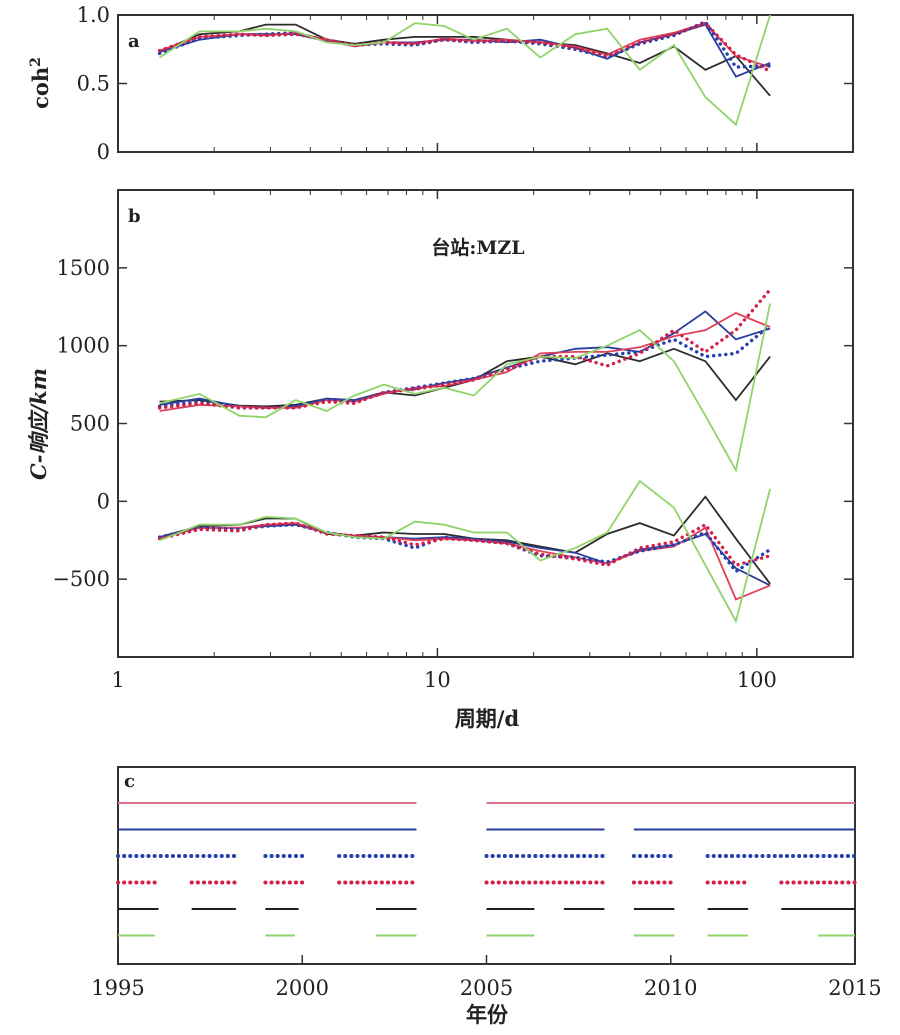  I want to click on panel-c-xtick-label: 2005, so click(486, 988).